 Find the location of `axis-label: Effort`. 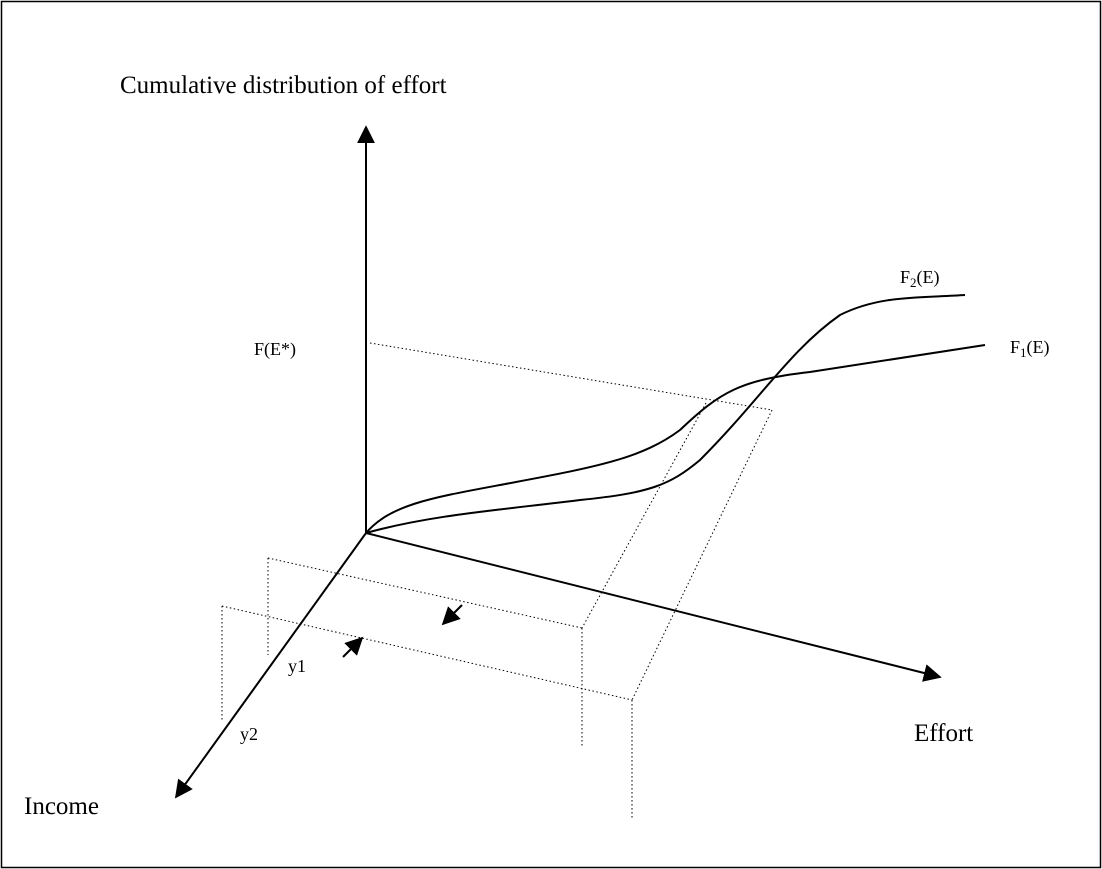

axis-label: Effort is located at coordinates (943, 733).